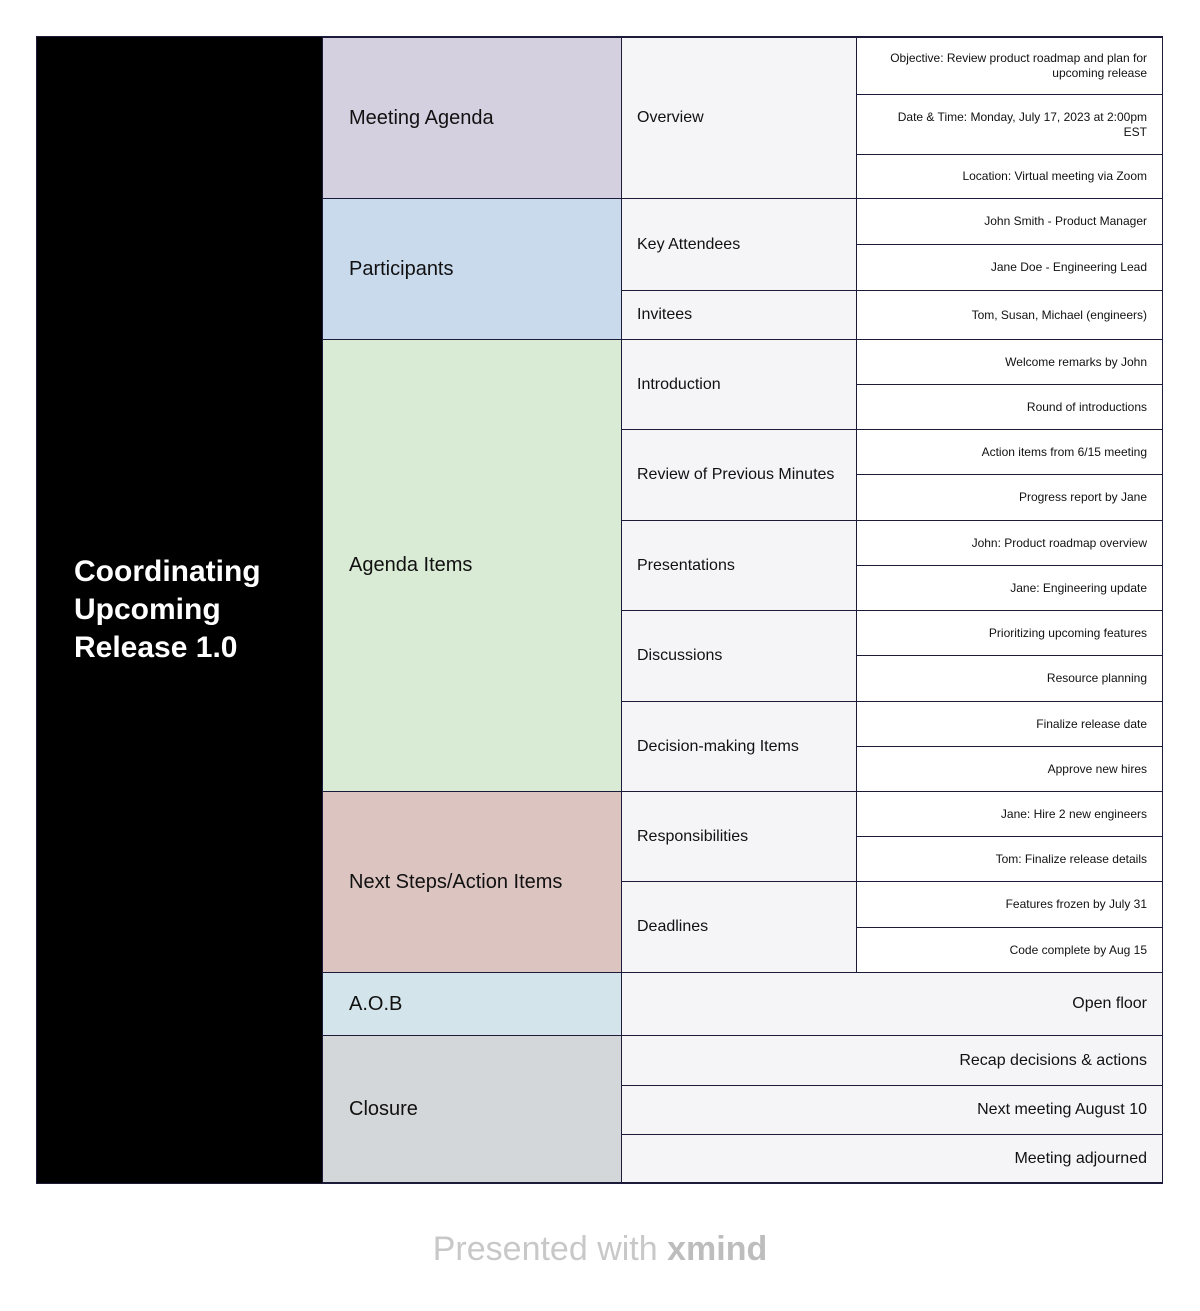  What do you see at coordinates (1096, 678) in the screenshot?
I see `leaf-label: Resource planning` at bounding box center [1096, 678].